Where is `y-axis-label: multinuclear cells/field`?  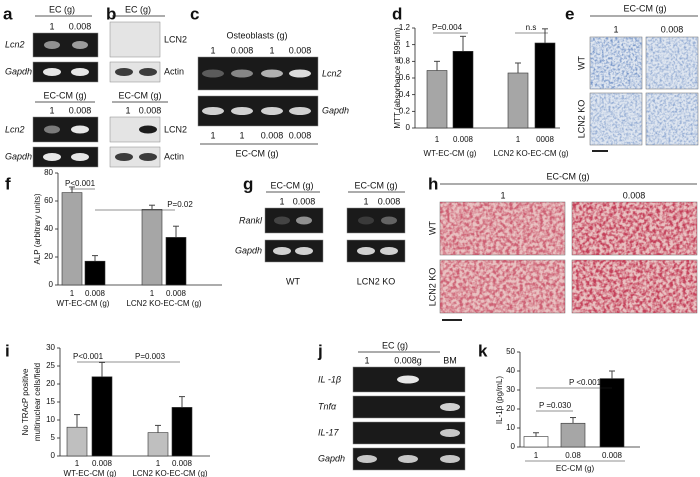
y-axis-label: multinuclear cells/field is located at coordinates (37, 402).